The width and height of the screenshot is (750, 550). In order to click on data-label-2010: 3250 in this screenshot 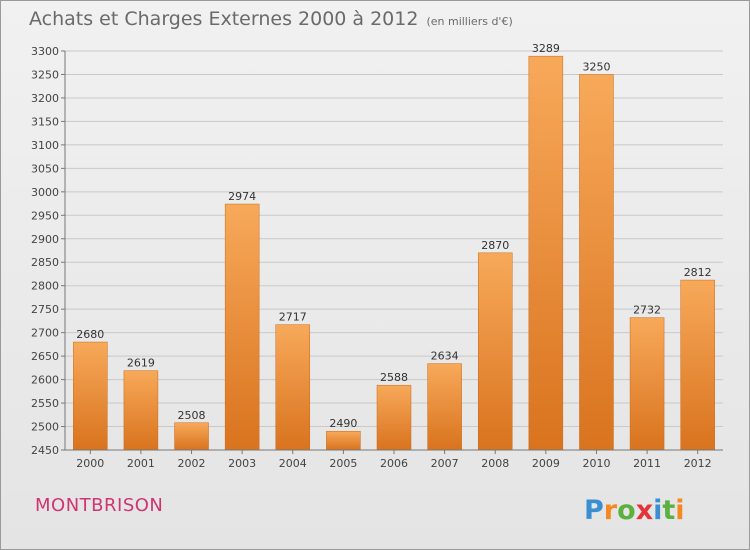, I will do `click(596, 66)`.